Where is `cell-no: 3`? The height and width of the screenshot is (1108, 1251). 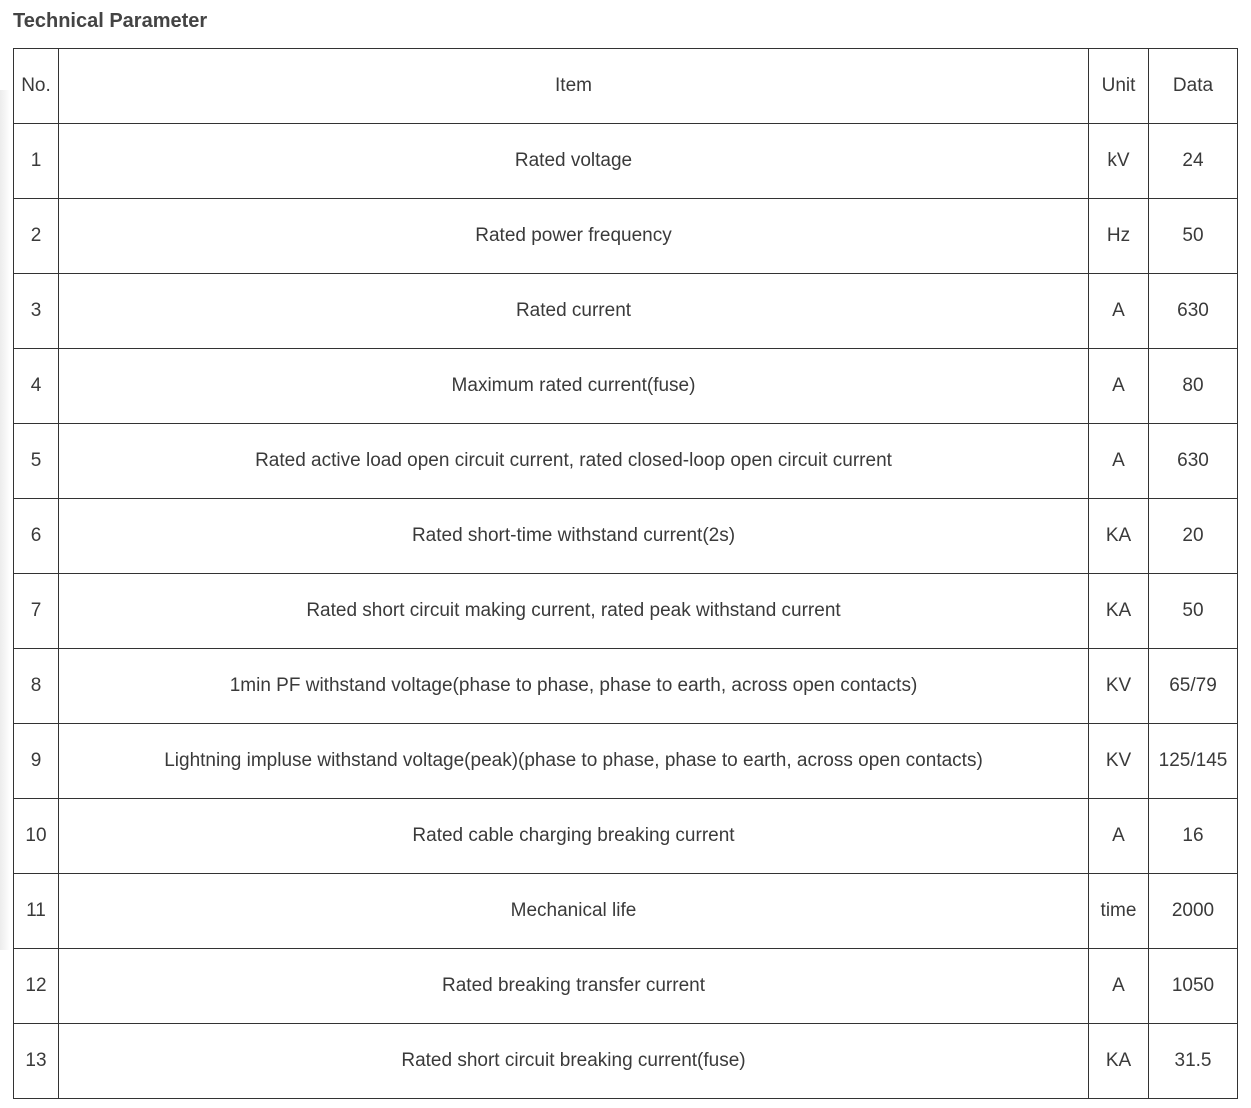
cell-no: 3 is located at coordinates (36, 311).